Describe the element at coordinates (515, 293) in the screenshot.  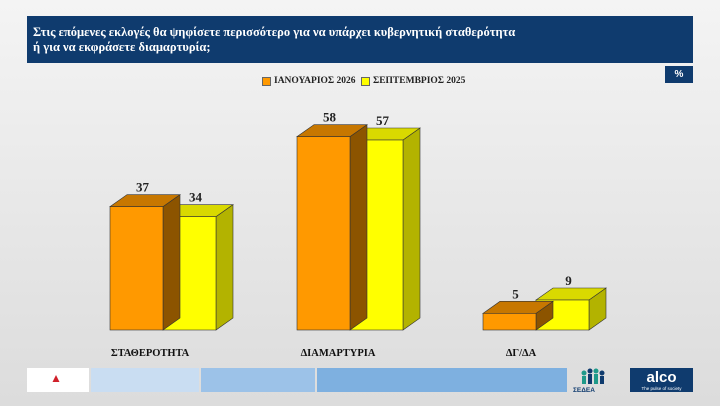
I see `value-label-s1-c3: 5` at that location.